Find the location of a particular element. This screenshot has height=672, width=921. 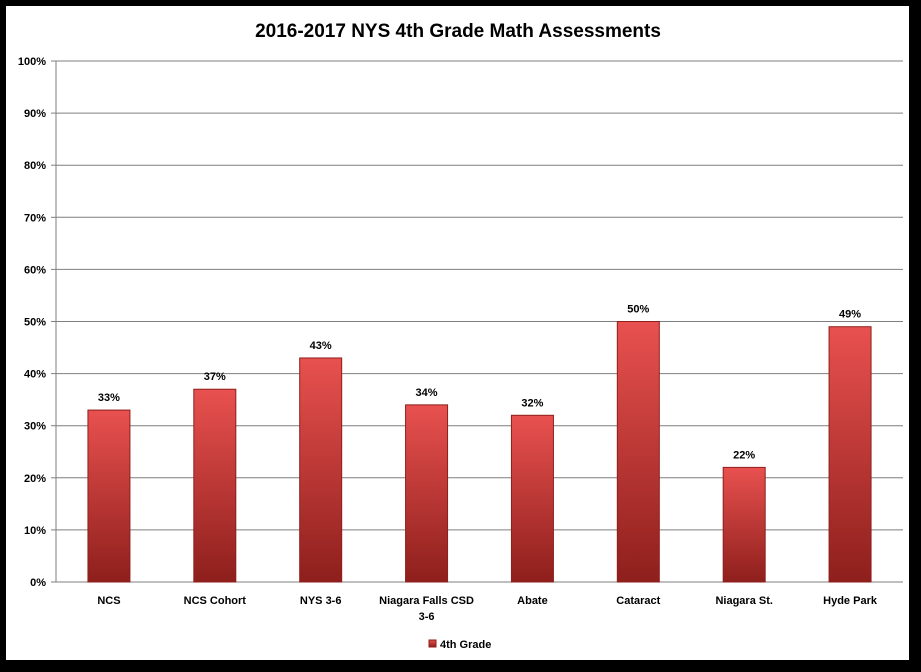

data-label: 22% is located at coordinates (744, 455).